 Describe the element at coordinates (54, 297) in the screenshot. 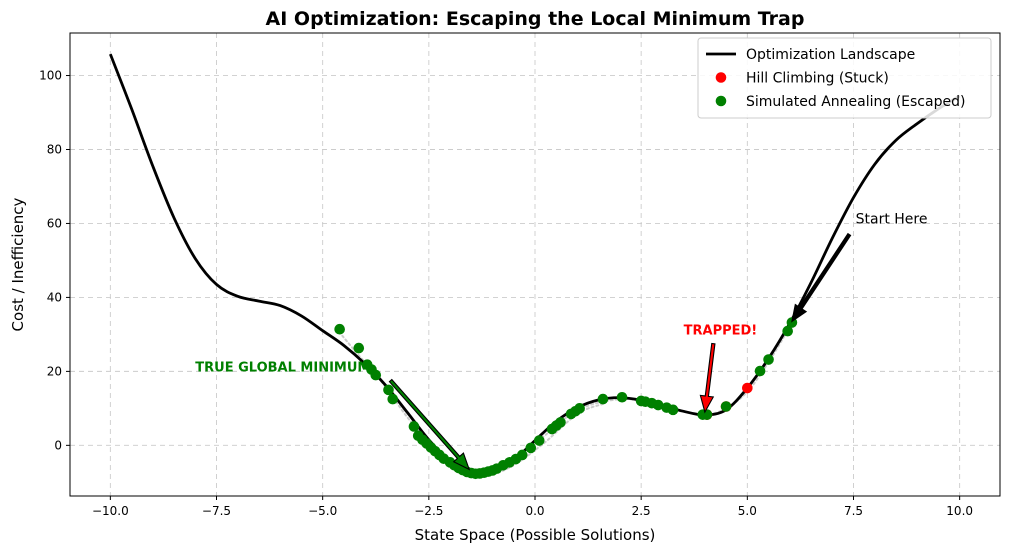

I see `y-tick-label: 40` at that location.